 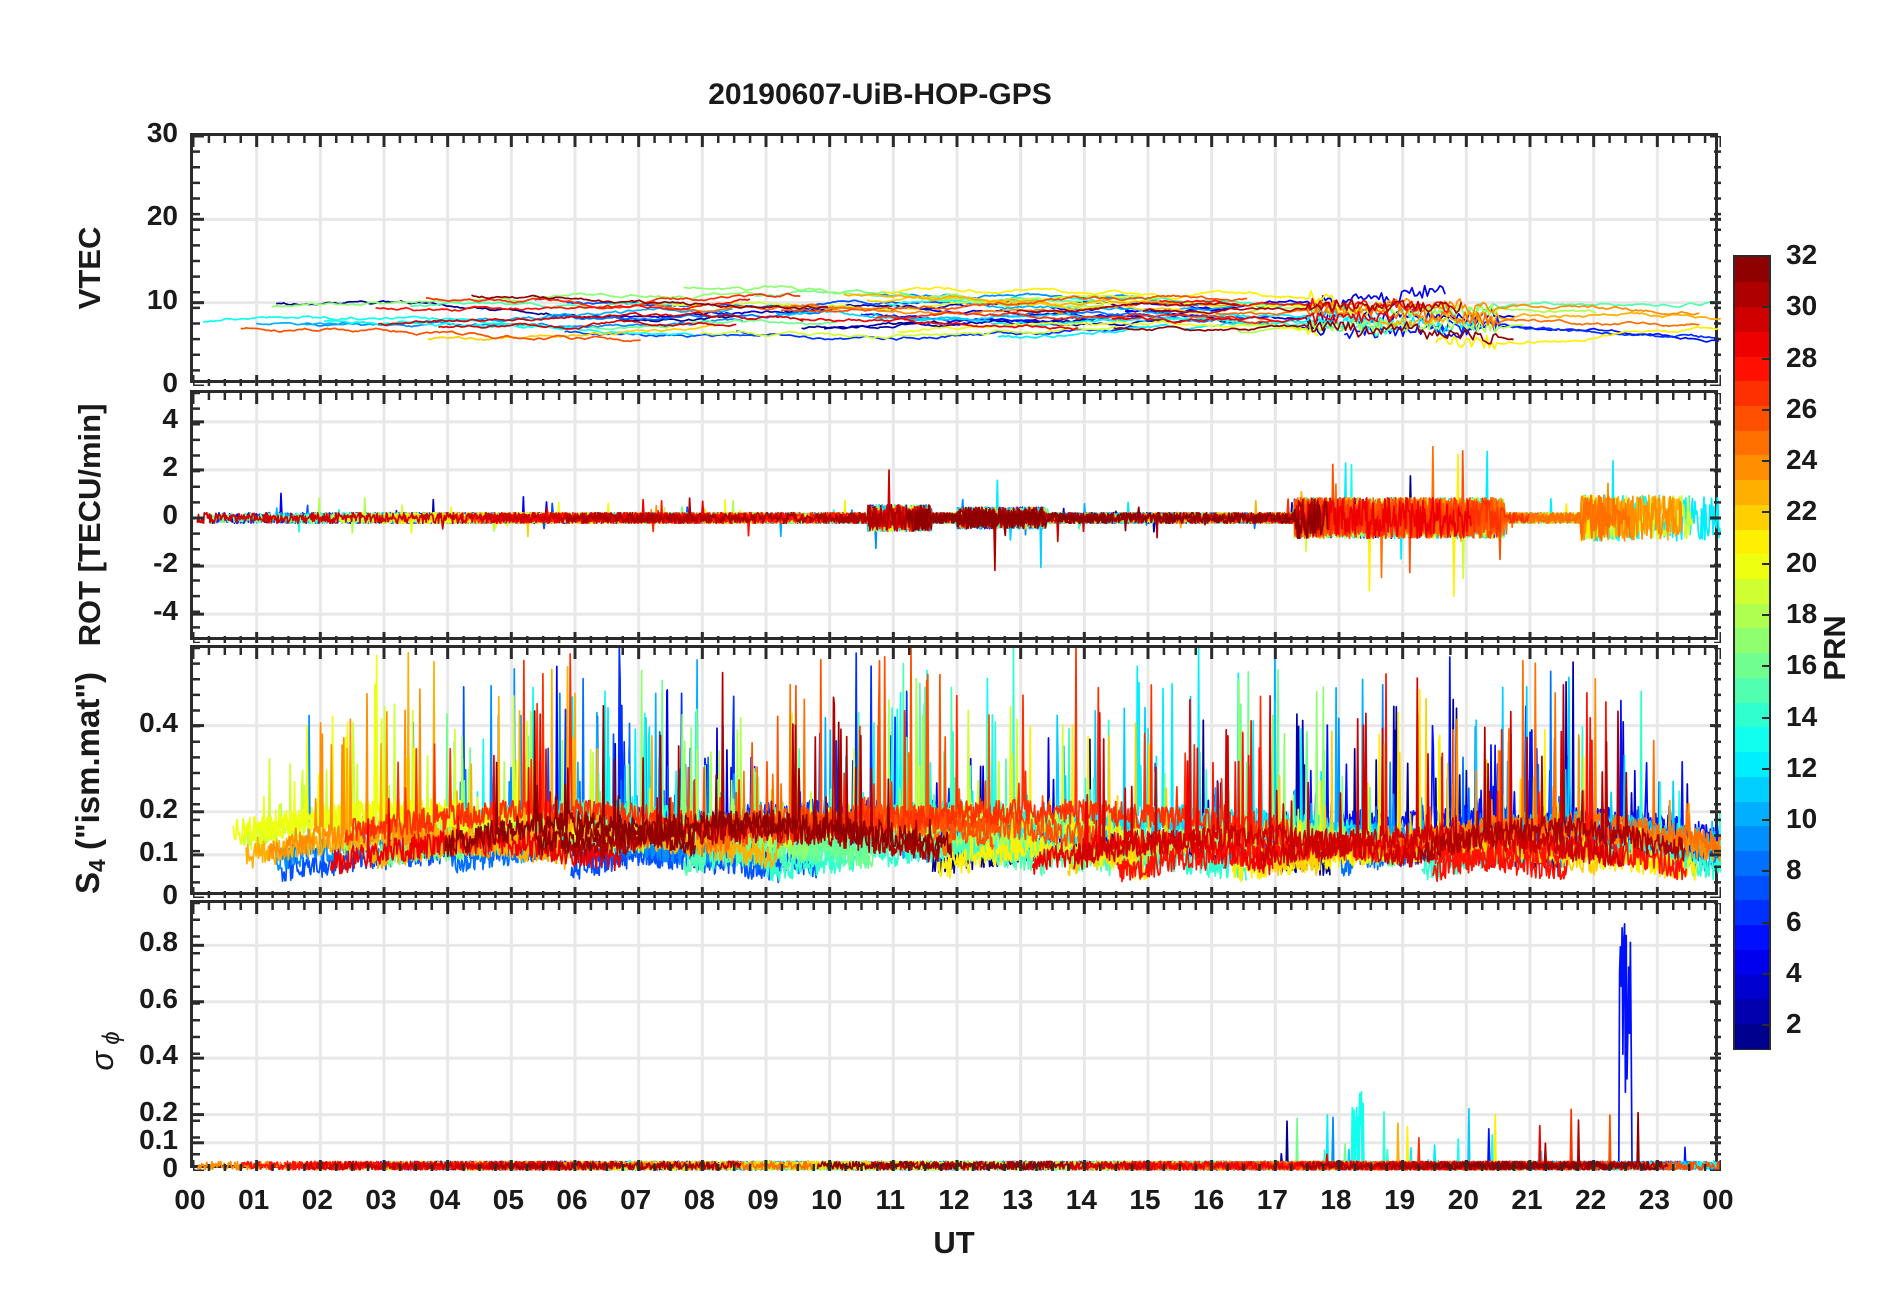 I want to click on x-tick-label: 12, so click(x=954, y=1199).